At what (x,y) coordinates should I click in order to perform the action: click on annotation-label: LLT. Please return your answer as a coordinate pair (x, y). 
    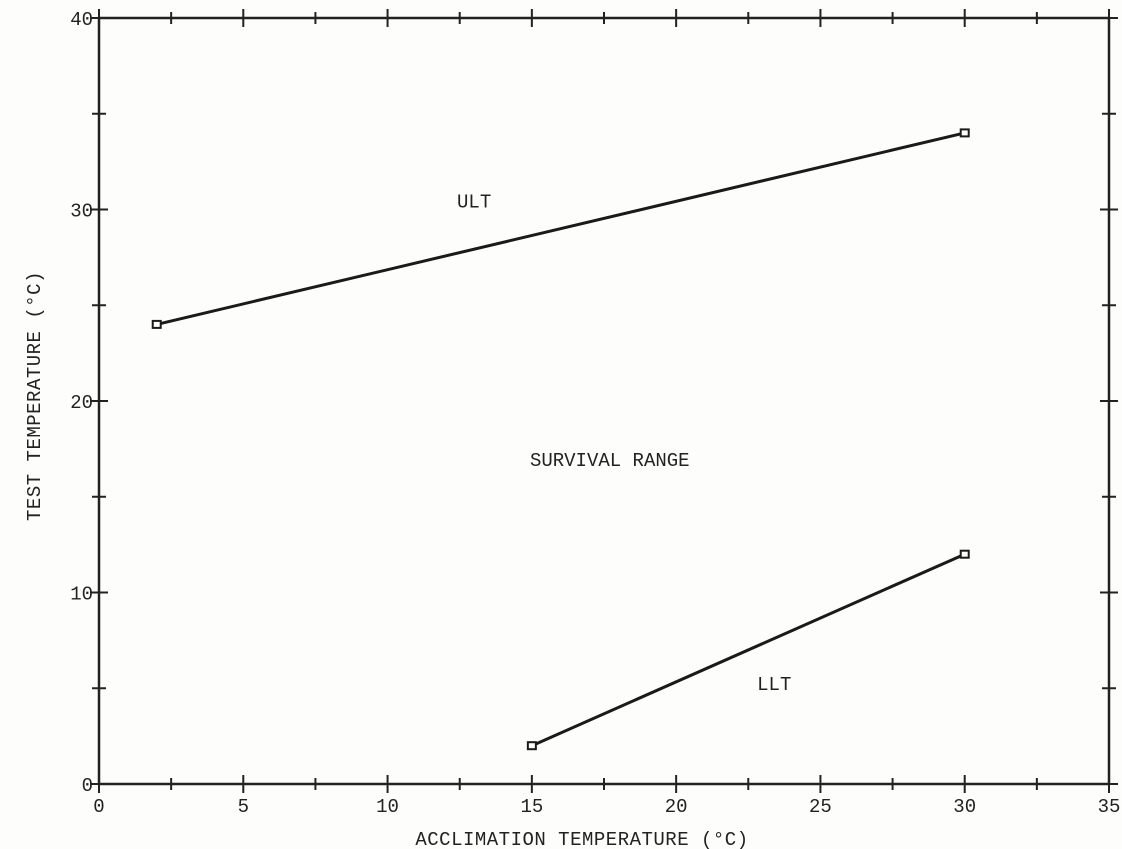
    Looking at the image, I should click on (774, 685).